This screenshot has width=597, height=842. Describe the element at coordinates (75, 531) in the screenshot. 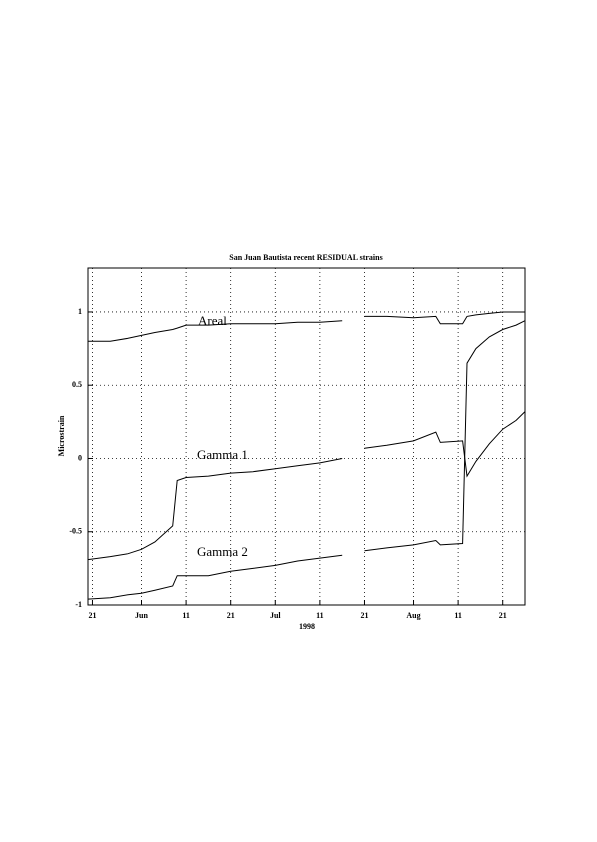

I see `y-tick-label: -0.5` at that location.